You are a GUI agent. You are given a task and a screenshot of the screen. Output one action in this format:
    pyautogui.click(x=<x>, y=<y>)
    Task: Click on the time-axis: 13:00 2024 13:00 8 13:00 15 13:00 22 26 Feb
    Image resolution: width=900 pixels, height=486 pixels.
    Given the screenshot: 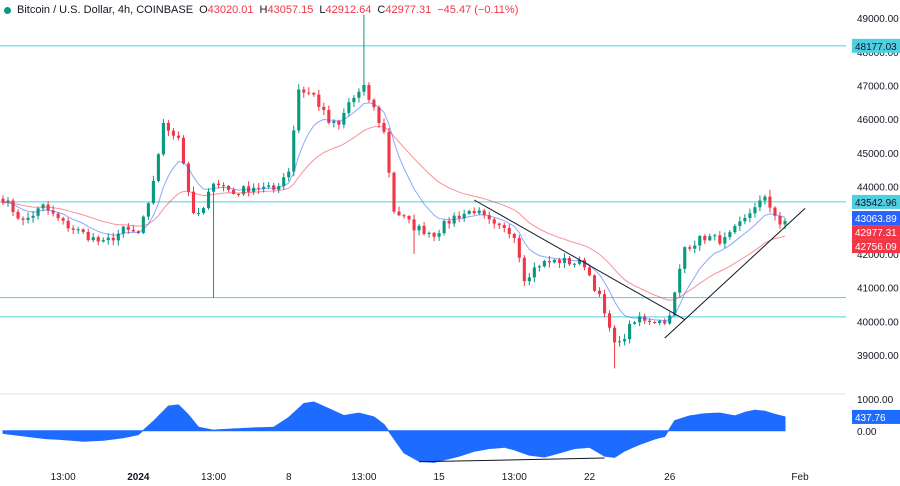 What is the action you would take?
    pyautogui.click(x=430, y=477)
    